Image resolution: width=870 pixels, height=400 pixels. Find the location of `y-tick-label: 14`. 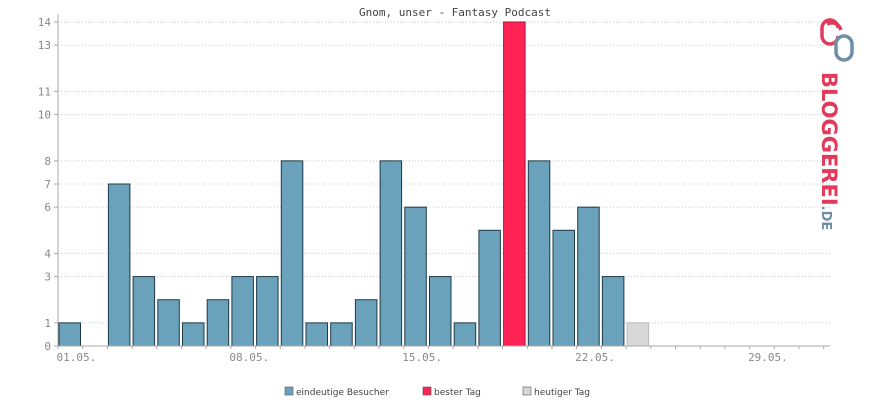

y-tick-label: 14 is located at coordinates (45, 22).